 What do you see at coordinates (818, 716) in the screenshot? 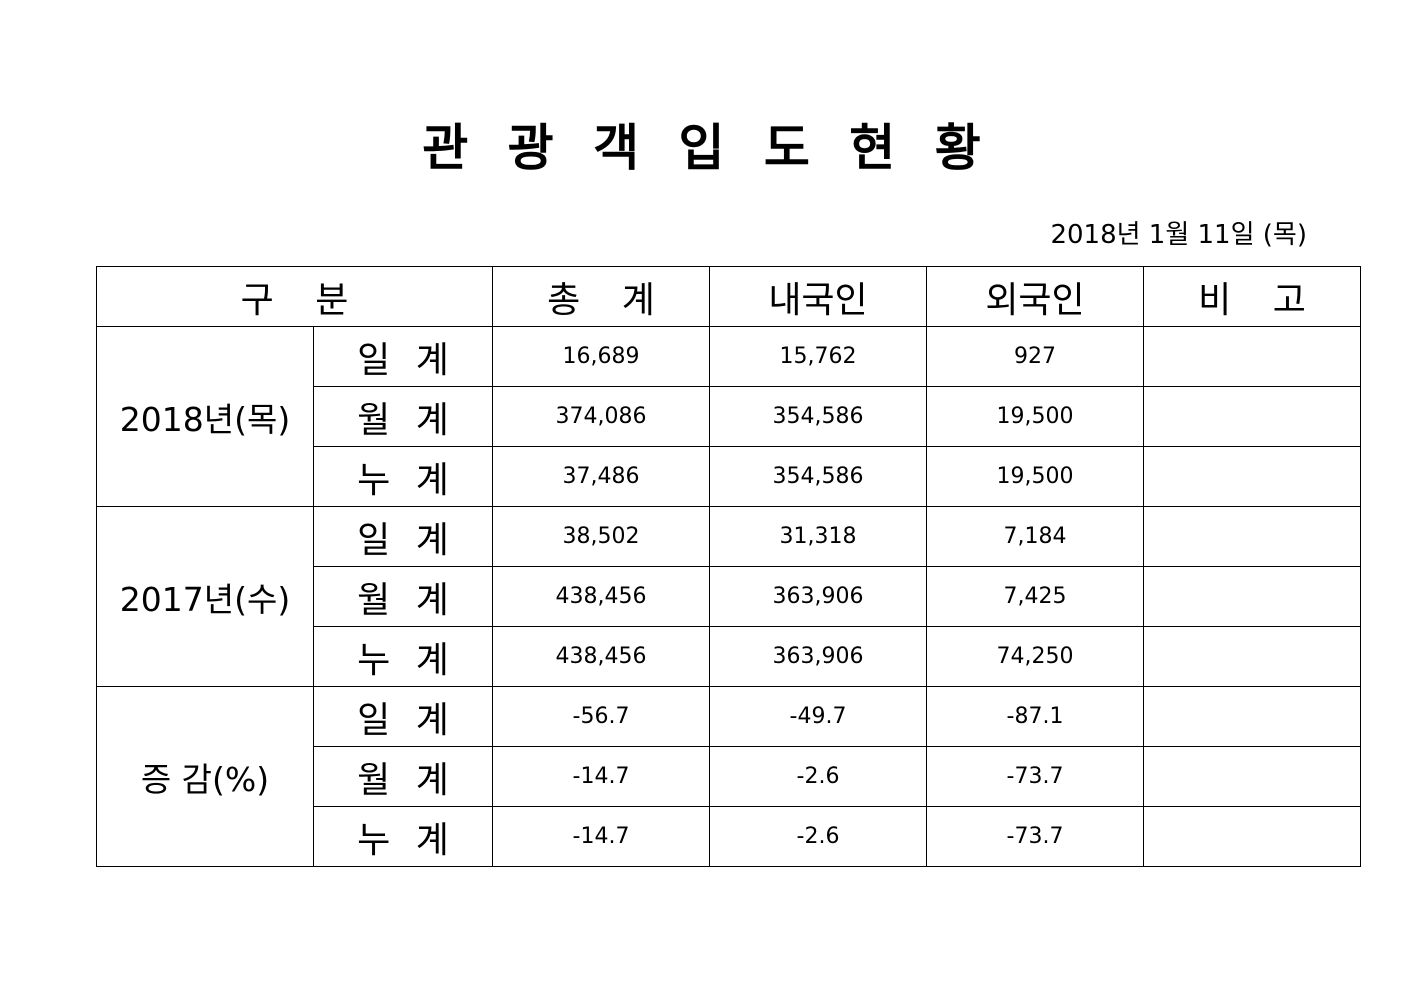
I see `value-cell: -49.7` at bounding box center [818, 716].